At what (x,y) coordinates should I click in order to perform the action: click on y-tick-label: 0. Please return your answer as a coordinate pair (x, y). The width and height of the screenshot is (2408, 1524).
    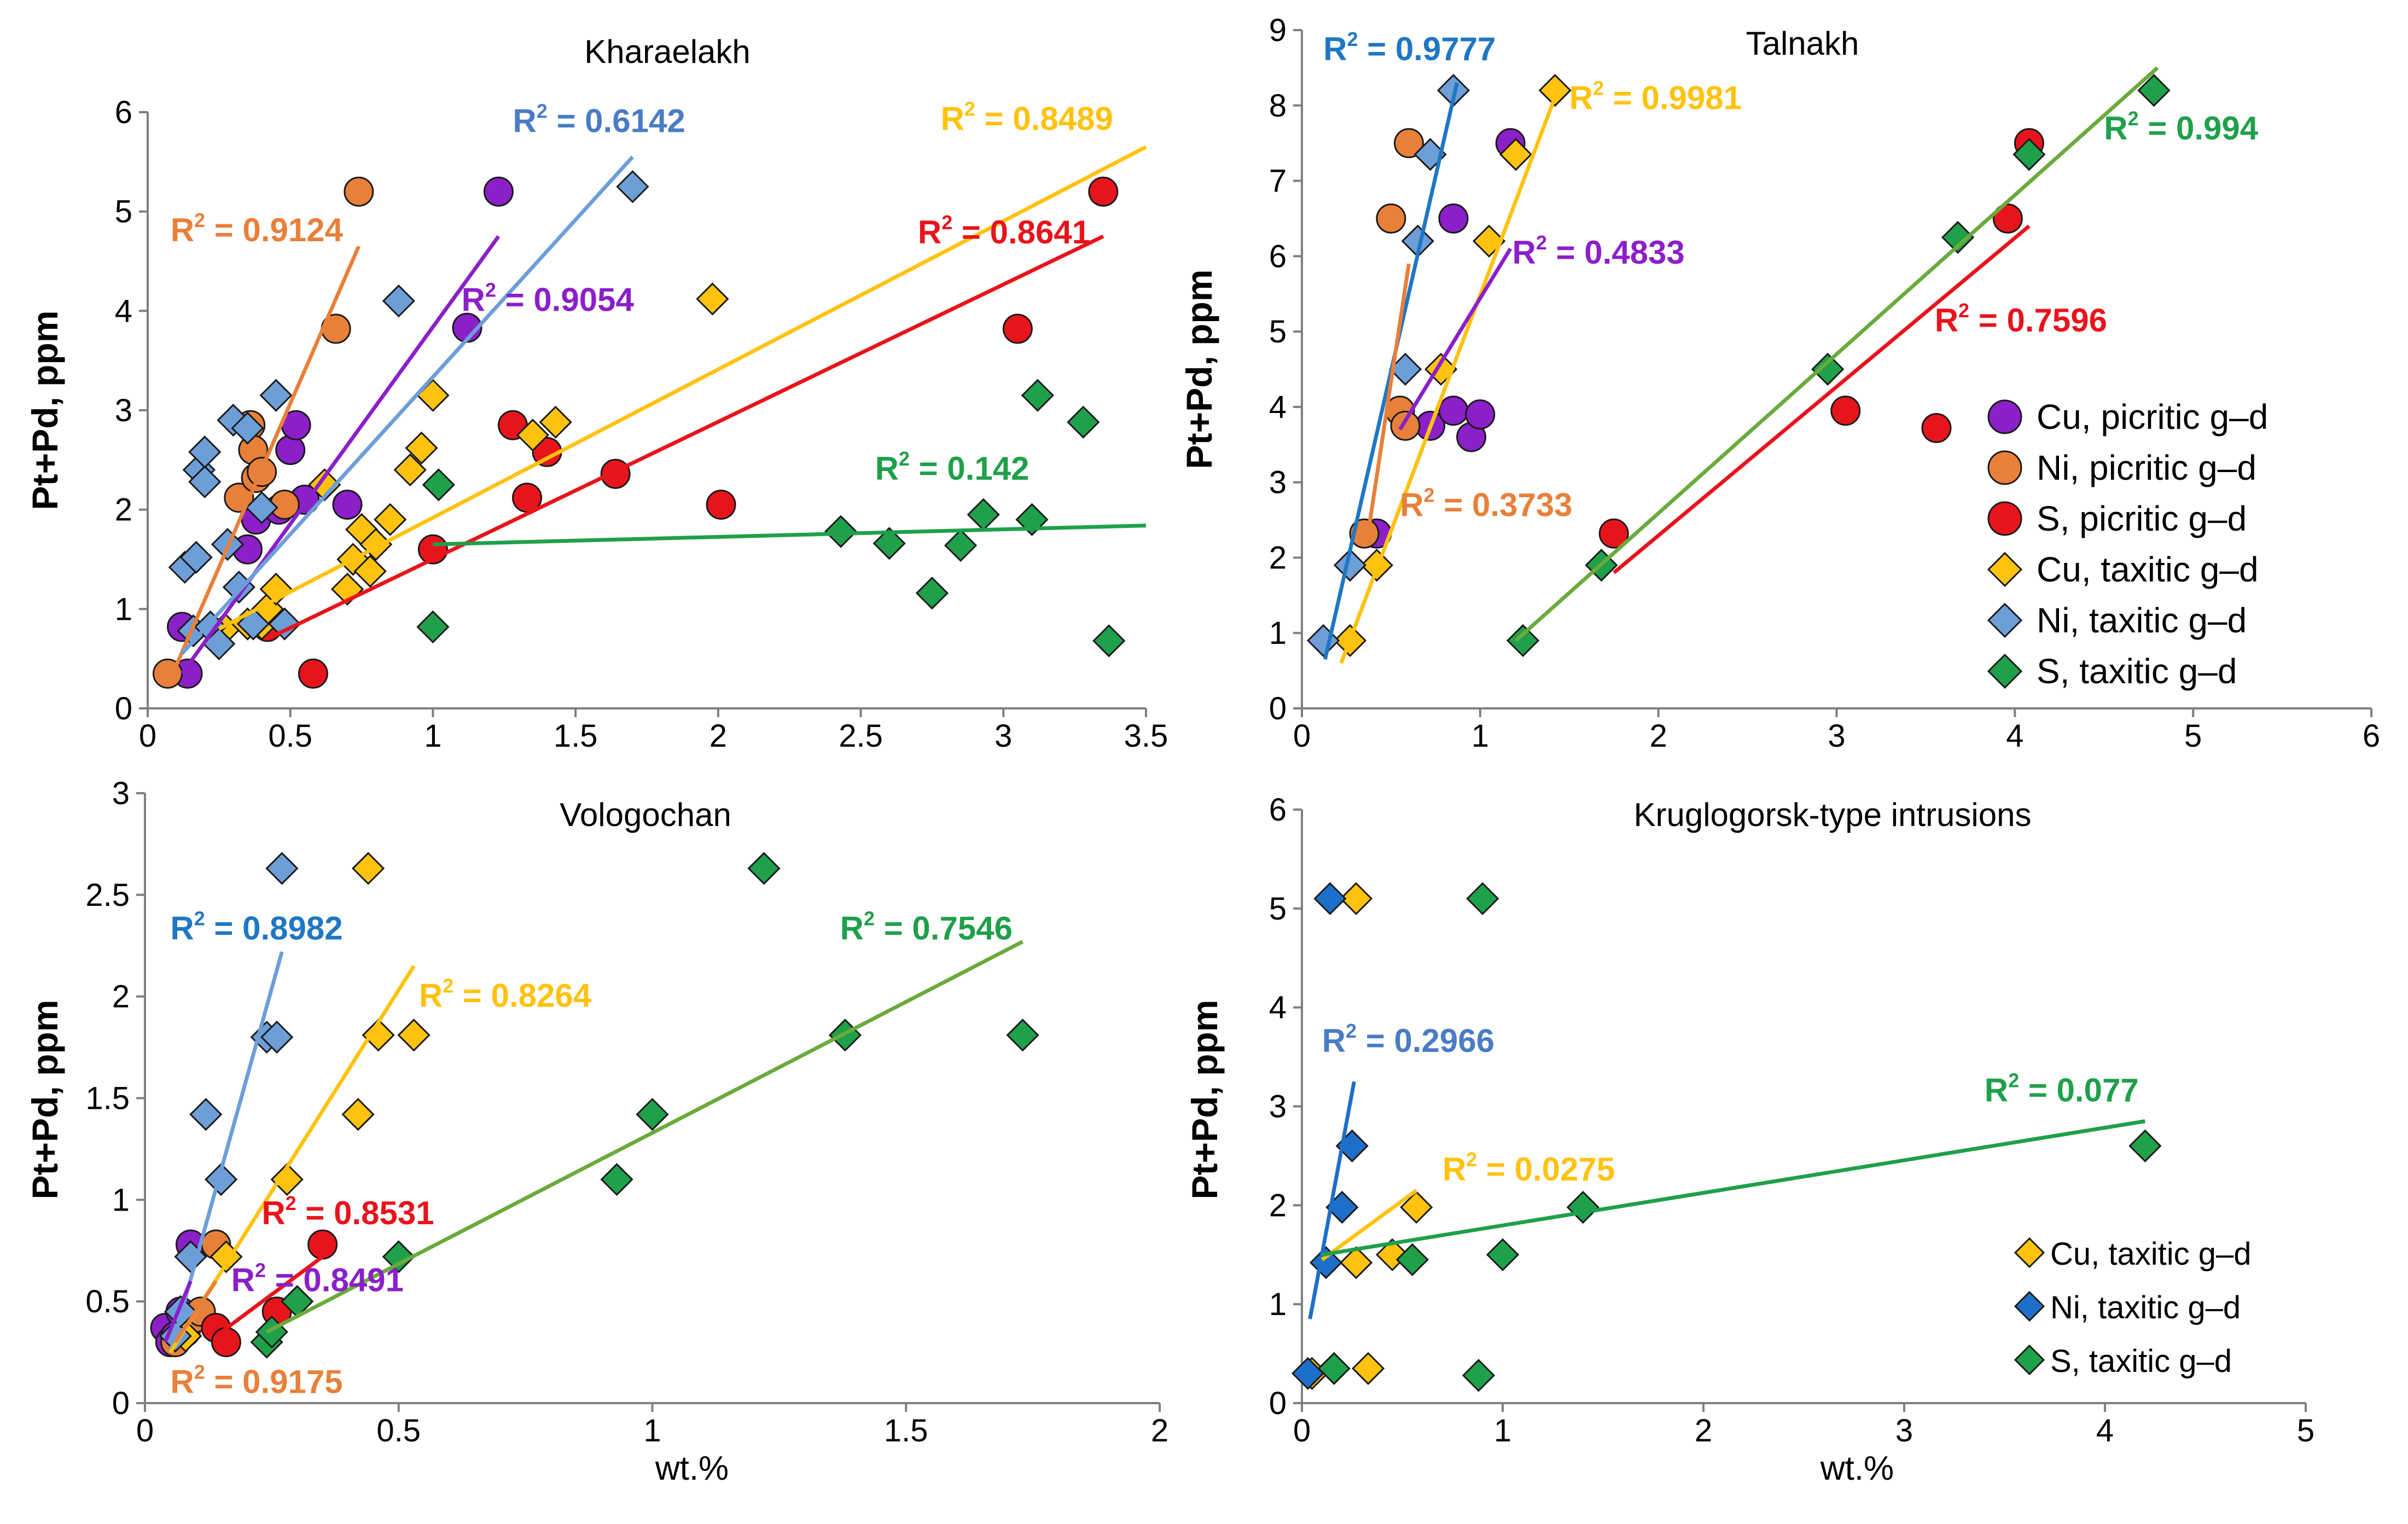
    Looking at the image, I should click on (1278, 1404).